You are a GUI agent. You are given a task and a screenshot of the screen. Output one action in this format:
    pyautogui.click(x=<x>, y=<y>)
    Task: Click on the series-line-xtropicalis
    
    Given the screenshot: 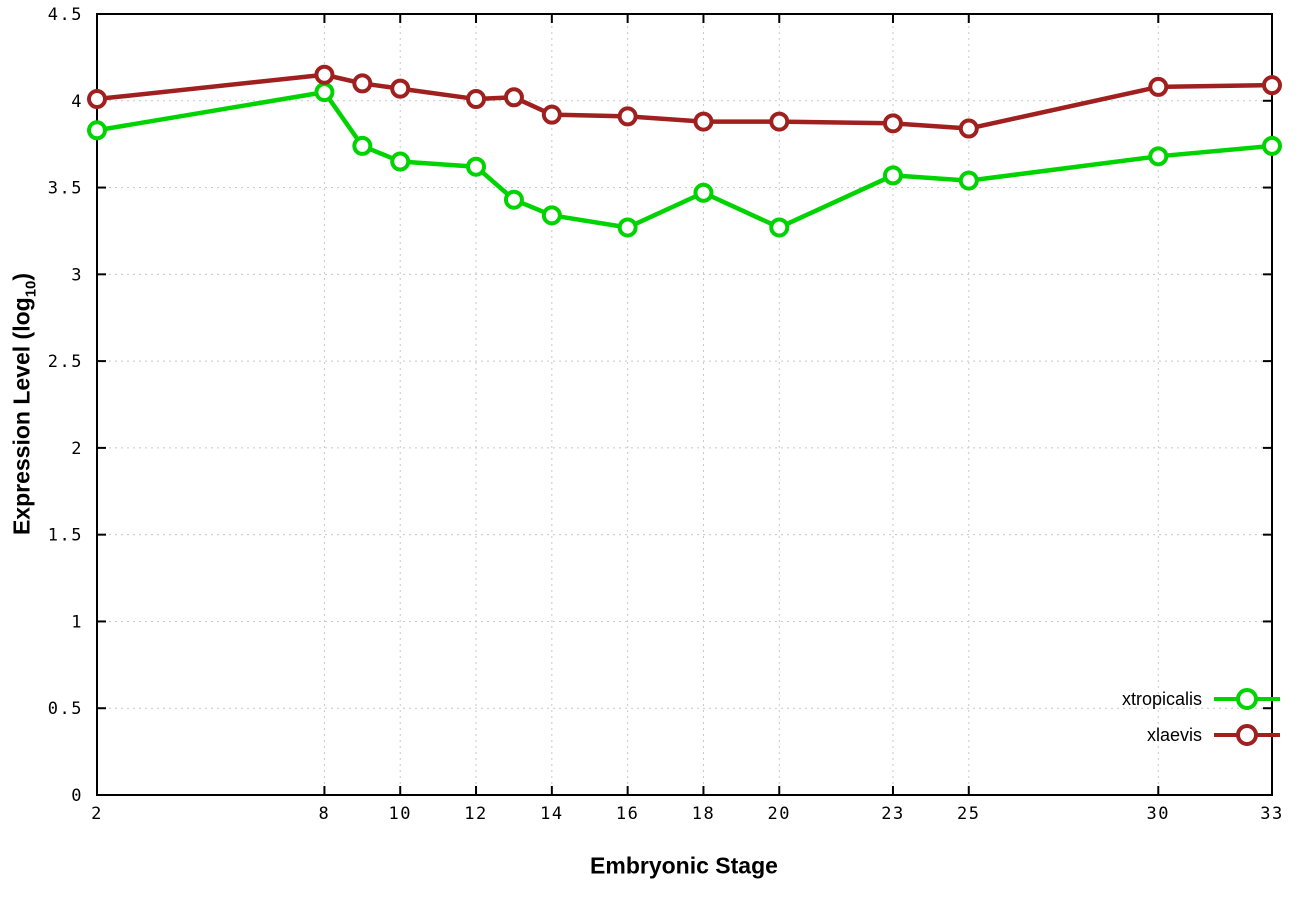 What is the action you would take?
    pyautogui.click(x=684, y=159)
    